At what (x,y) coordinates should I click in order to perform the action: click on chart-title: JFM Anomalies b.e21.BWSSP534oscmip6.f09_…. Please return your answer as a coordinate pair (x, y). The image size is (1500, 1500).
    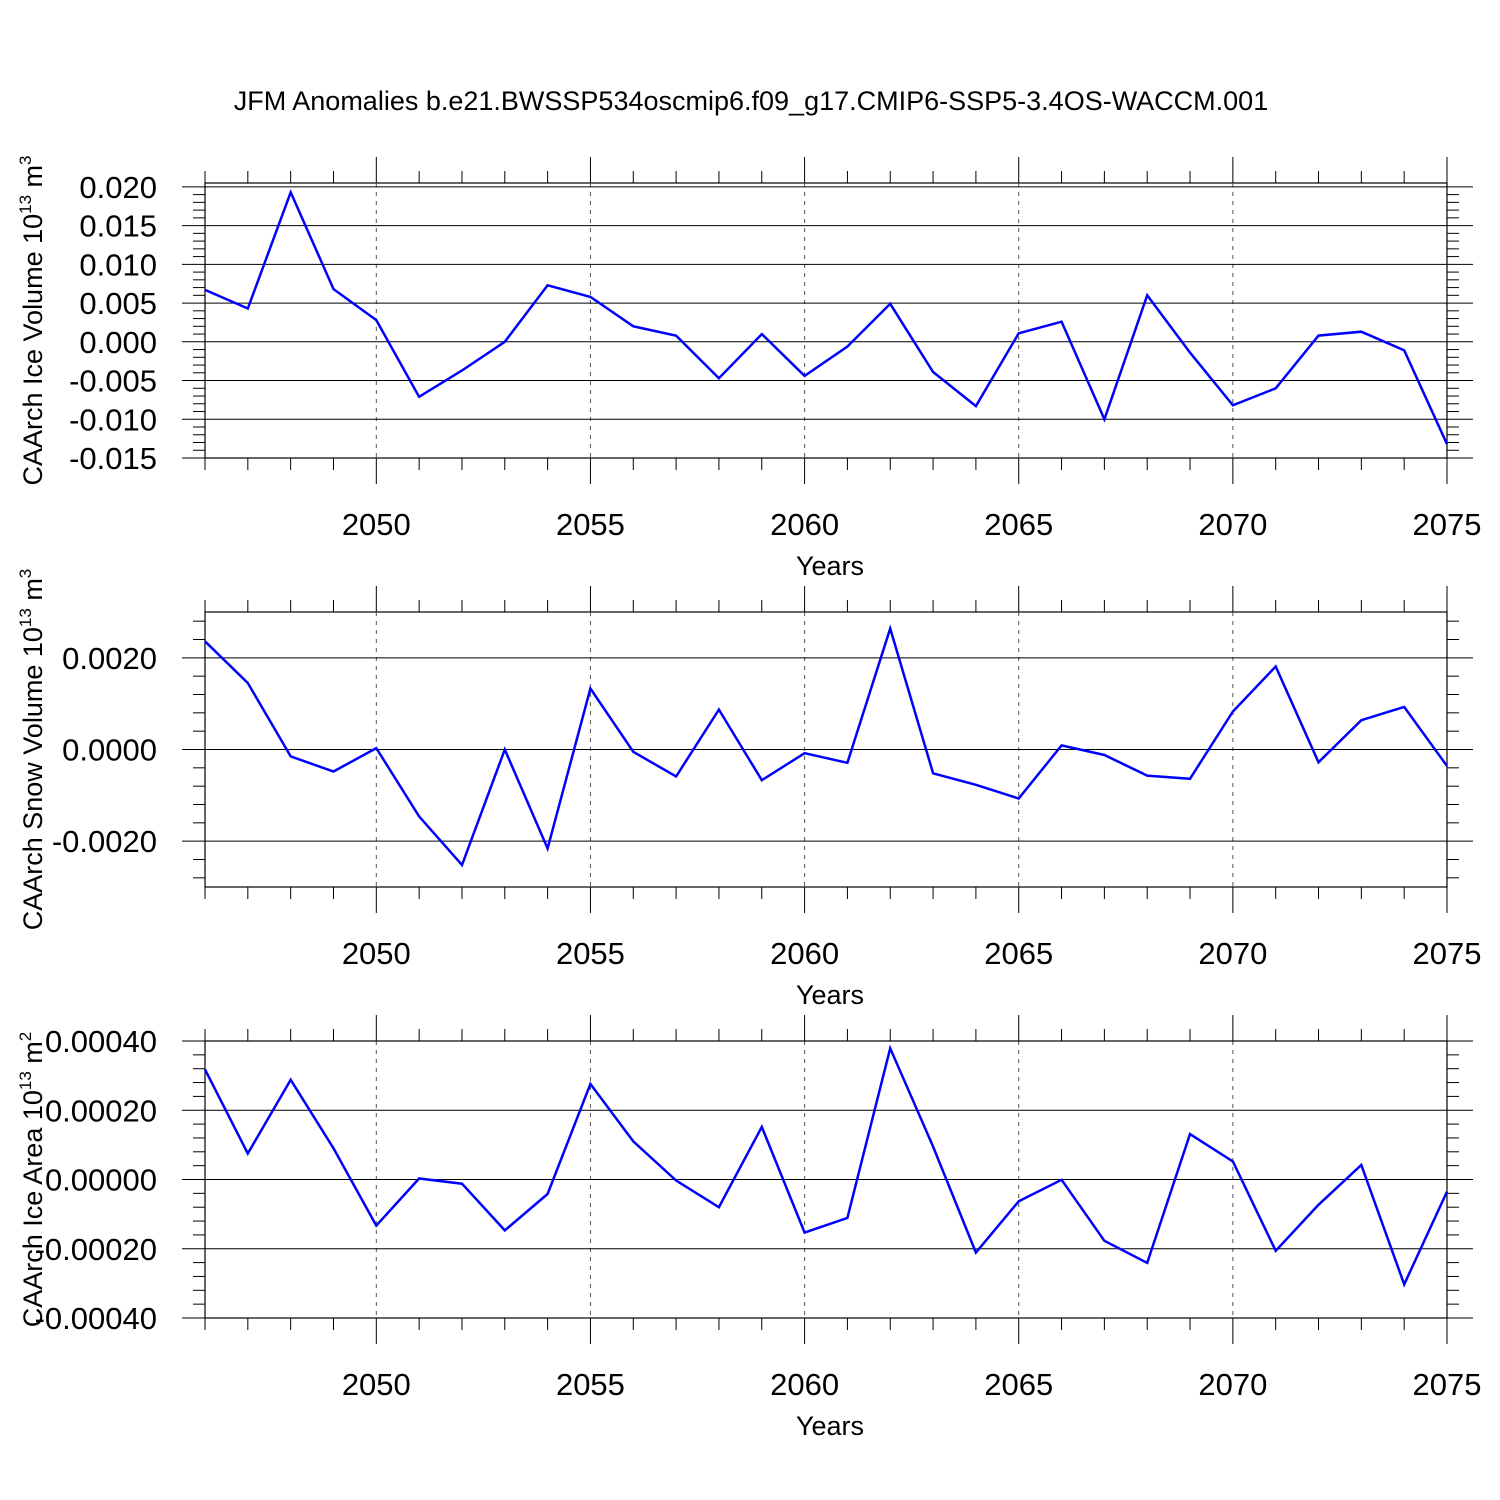
    Looking at the image, I should click on (751, 101).